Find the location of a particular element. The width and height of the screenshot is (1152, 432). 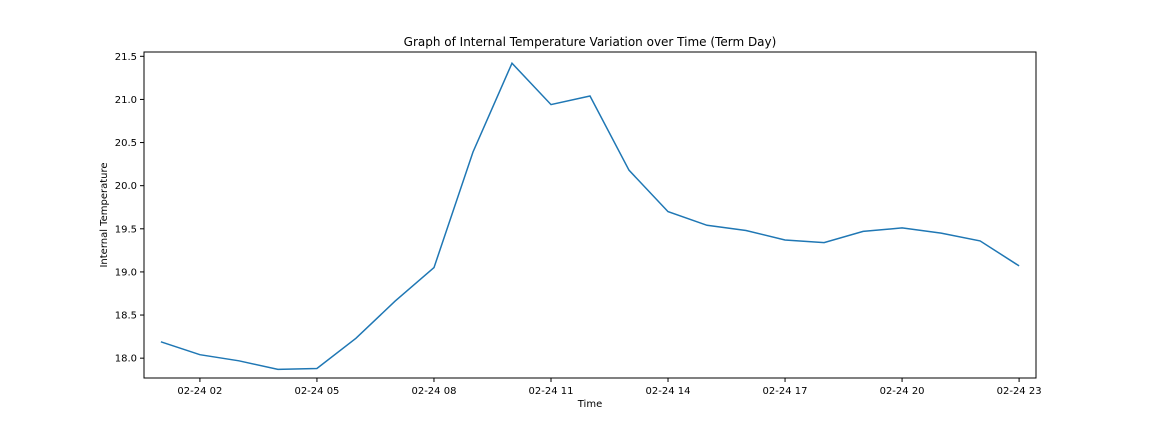

y-tick-label: 20.0 is located at coordinates (126, 186).